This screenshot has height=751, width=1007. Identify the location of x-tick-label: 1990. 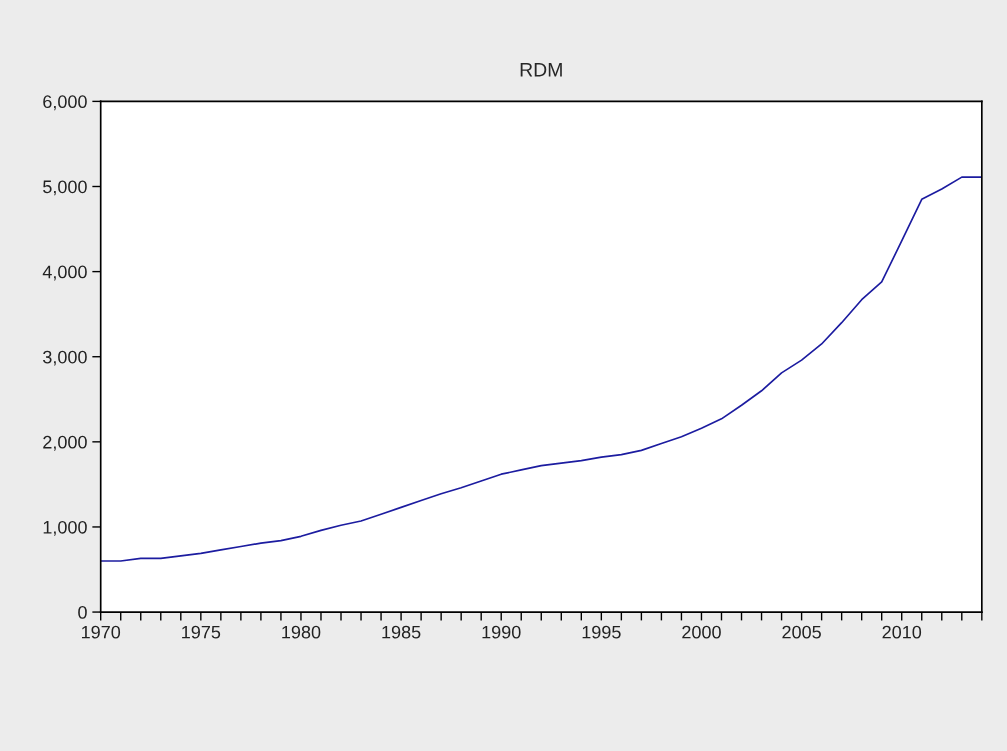
(501, 632).